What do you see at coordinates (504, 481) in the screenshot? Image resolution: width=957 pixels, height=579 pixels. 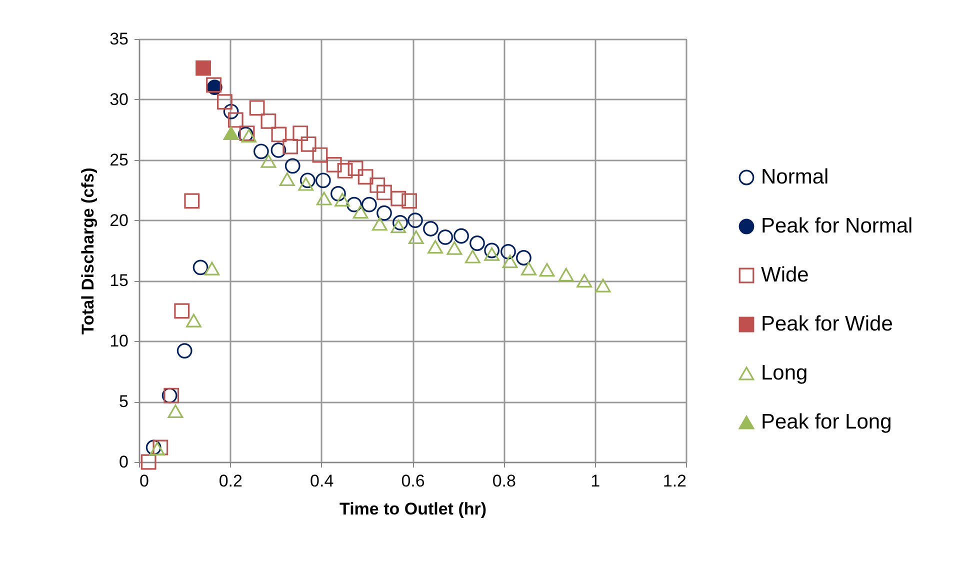 I see `x-tick-label: 0.8` at bounding box center [504, 481].